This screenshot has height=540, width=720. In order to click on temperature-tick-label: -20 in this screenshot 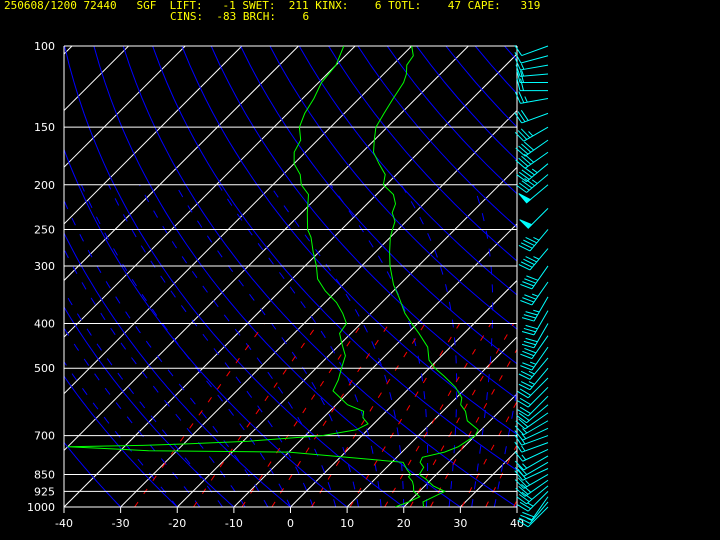, I will do `click(177, 523)`.